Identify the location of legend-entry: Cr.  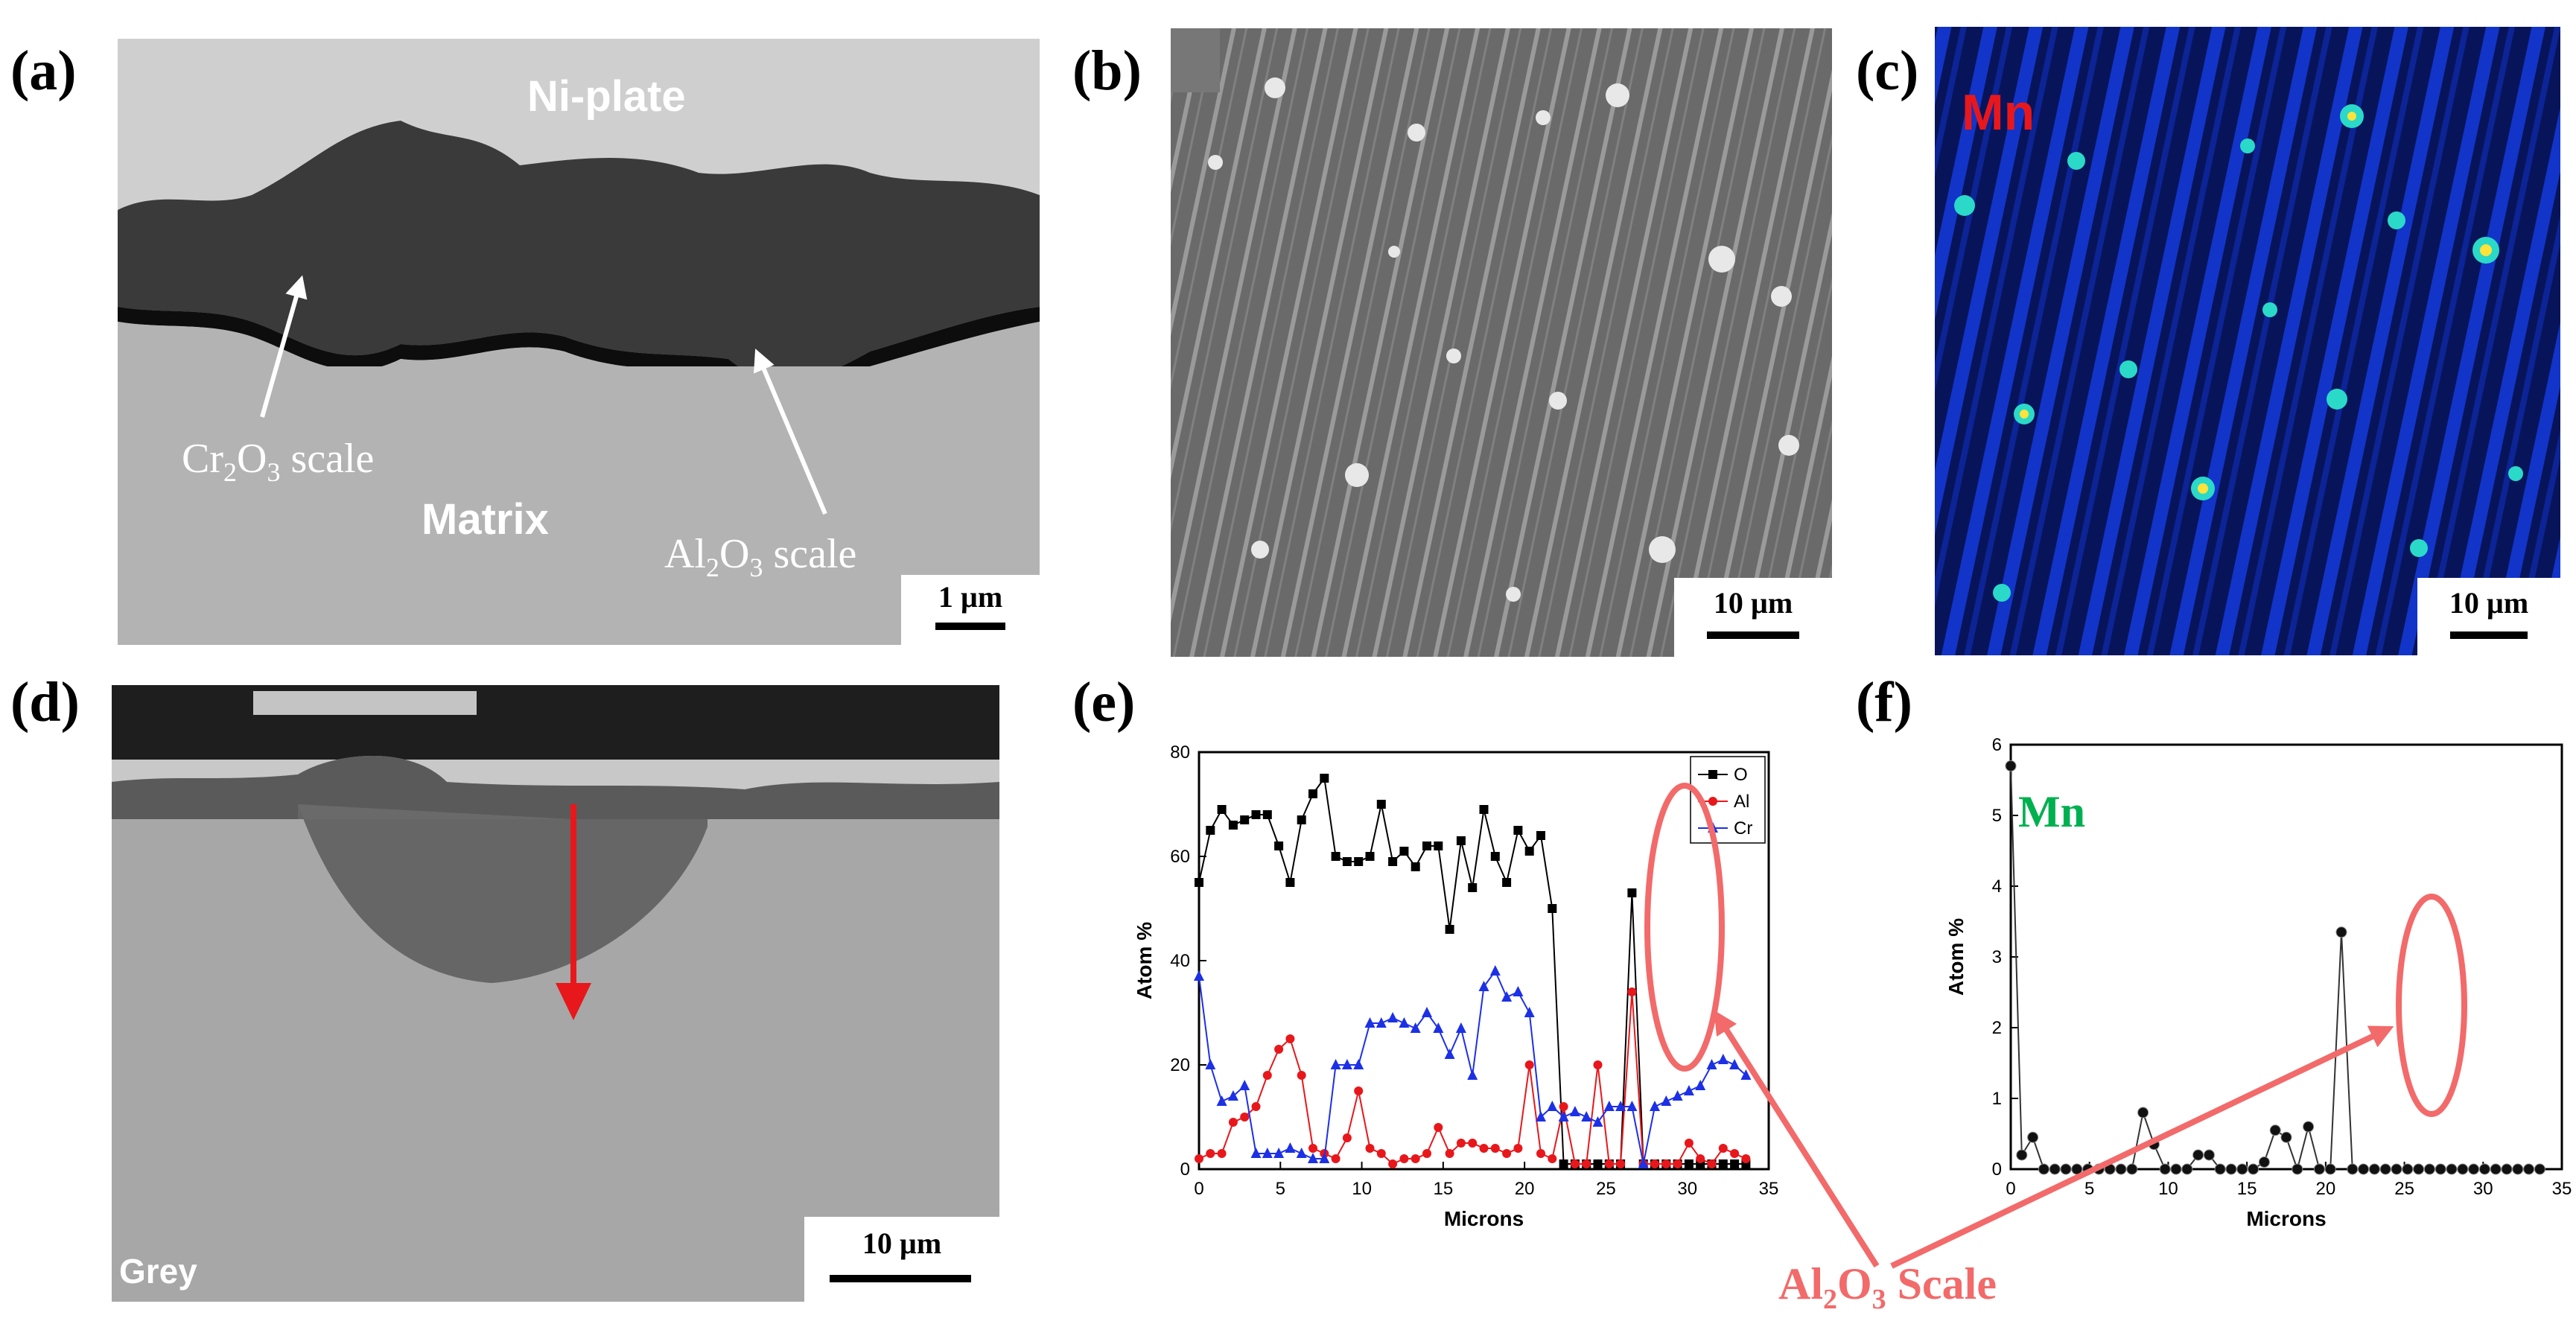
(1743, 828).